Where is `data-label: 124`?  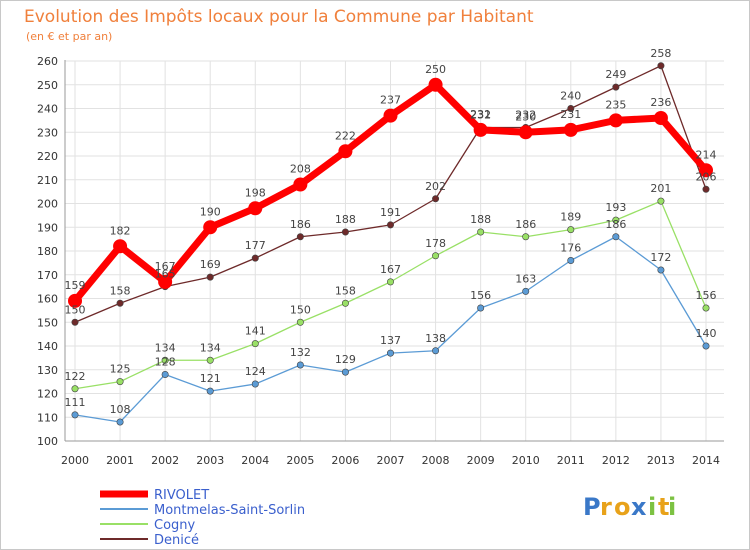
data-label: 124 is located at coordinates (255, 371).